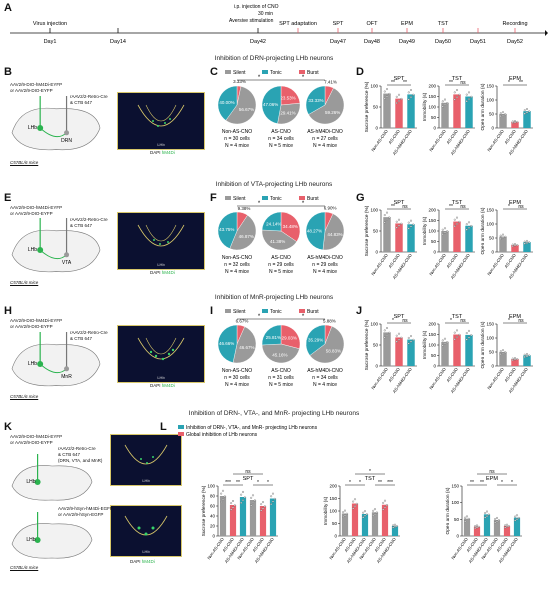 This screenshot has height=591, width=548. What do you see at coordinates (303, 204) in the screenshot?
I see `sig-star: *` at bounding box center [303, 204].